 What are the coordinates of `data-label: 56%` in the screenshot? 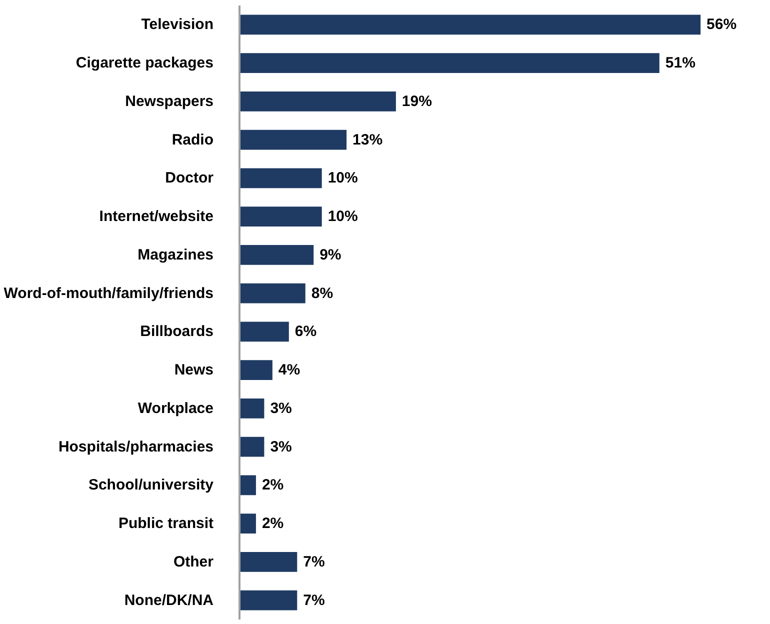 It's located at (721, 25).